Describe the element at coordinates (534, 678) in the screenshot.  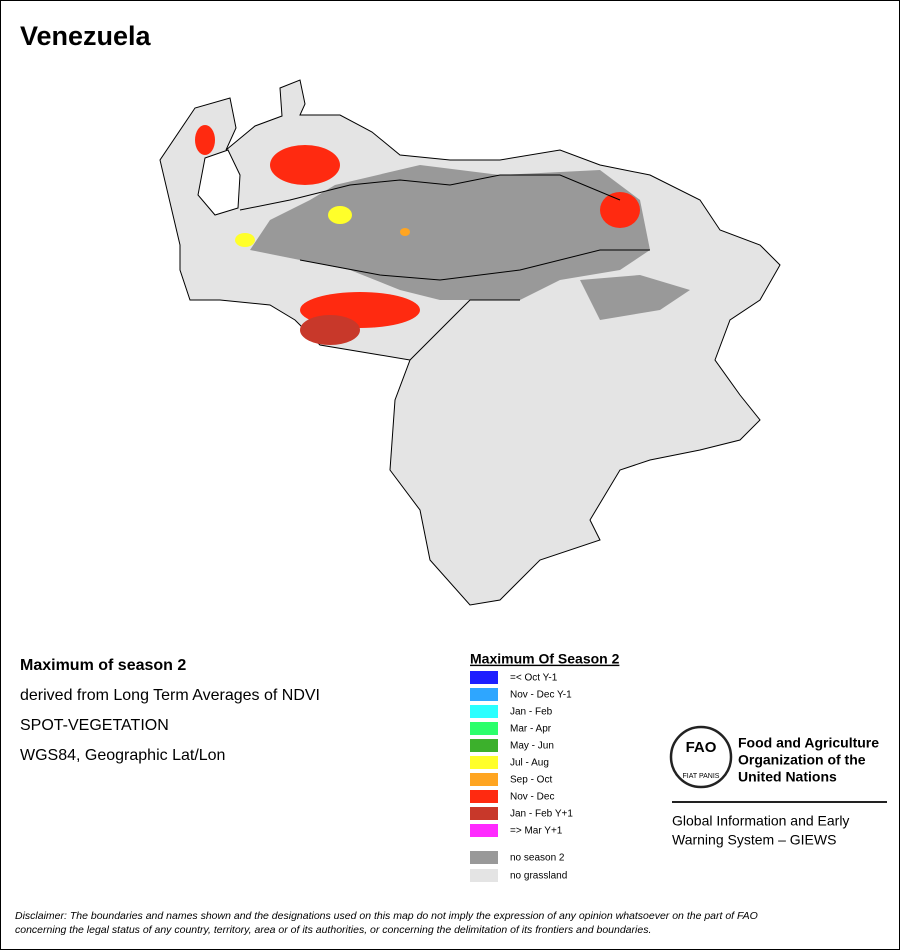
I see `legend-label: =< Oct Y-1` at that location.